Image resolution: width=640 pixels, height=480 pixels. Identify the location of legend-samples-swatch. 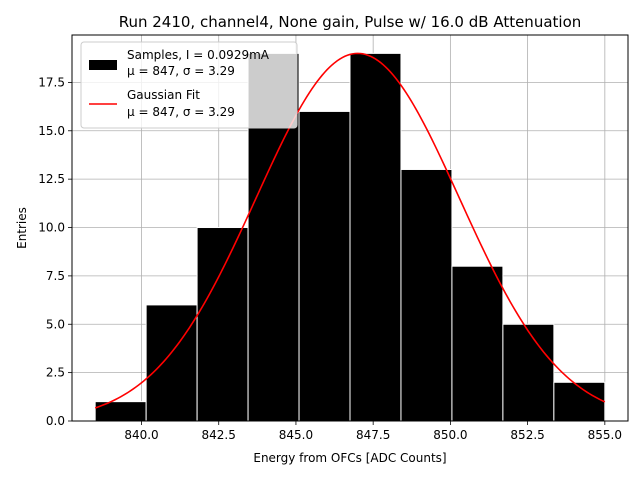
(103, 65).